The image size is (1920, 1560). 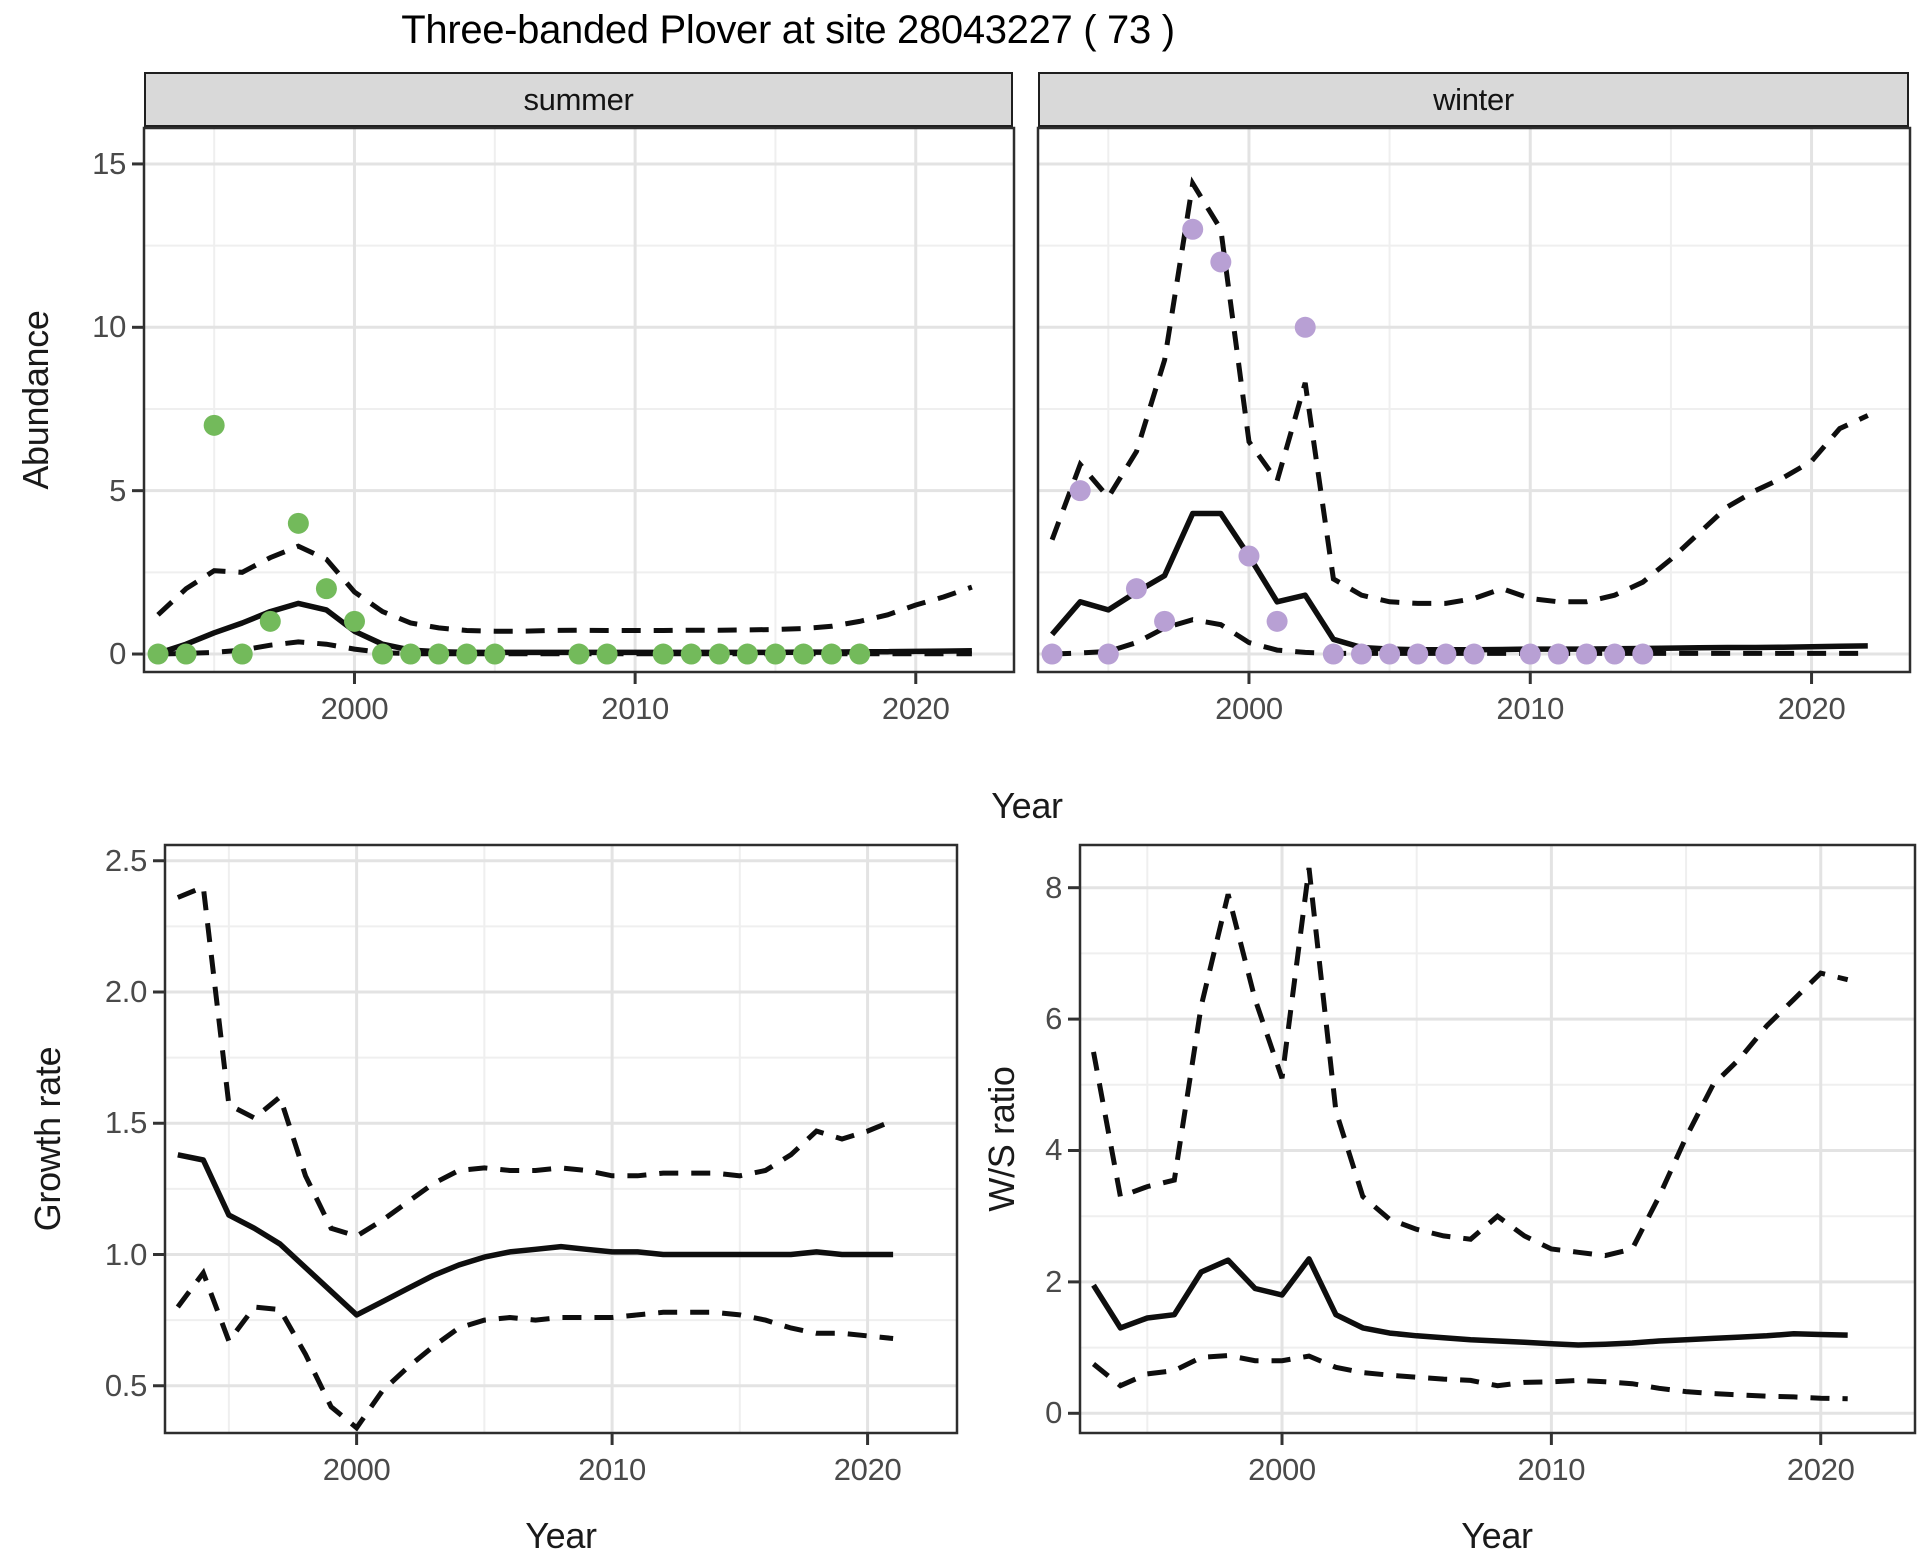 I want to click on y-tick-label: 5, so click(x=117, y=490).